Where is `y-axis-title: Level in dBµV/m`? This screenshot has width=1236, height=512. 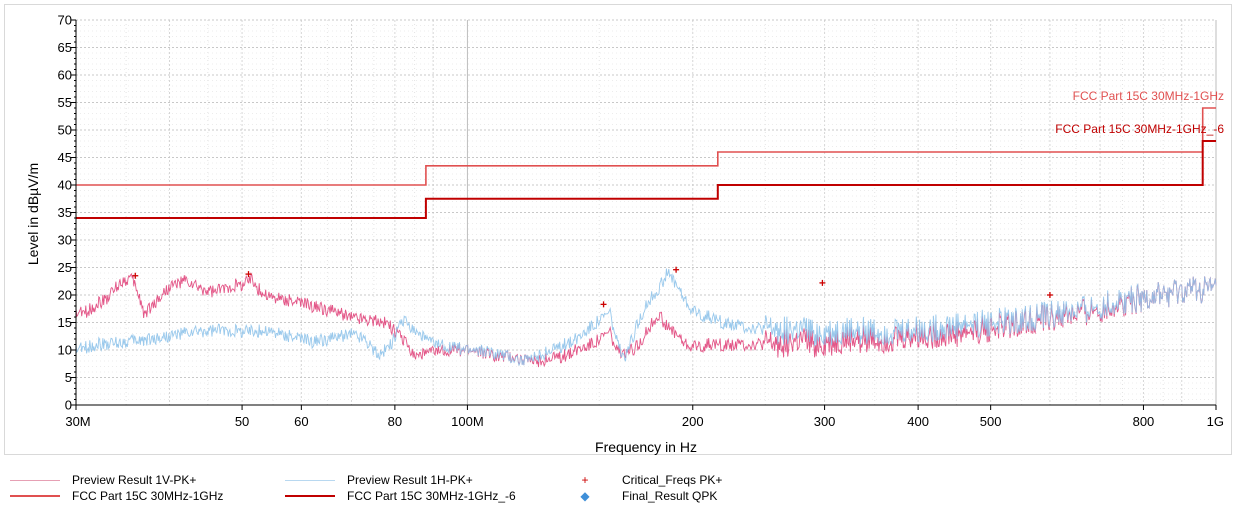 y-axis-title: Level in dBµV/m is located at coordinates (33, 214).